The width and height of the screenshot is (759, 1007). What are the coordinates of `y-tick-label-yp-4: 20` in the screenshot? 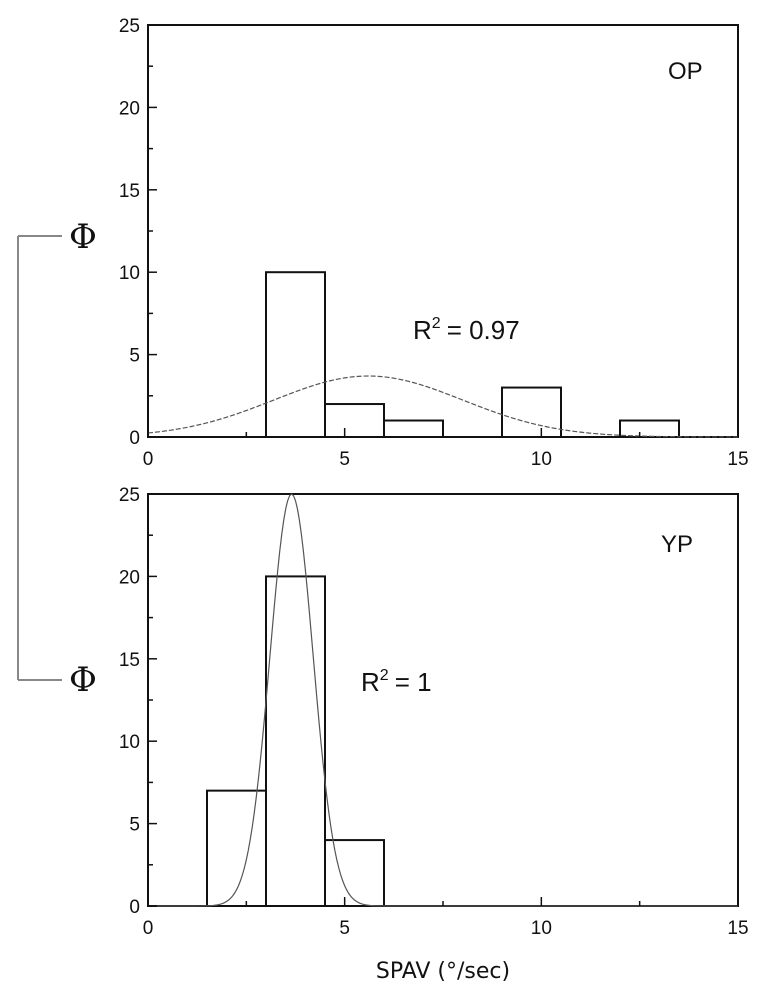 It's located at (129, 577).